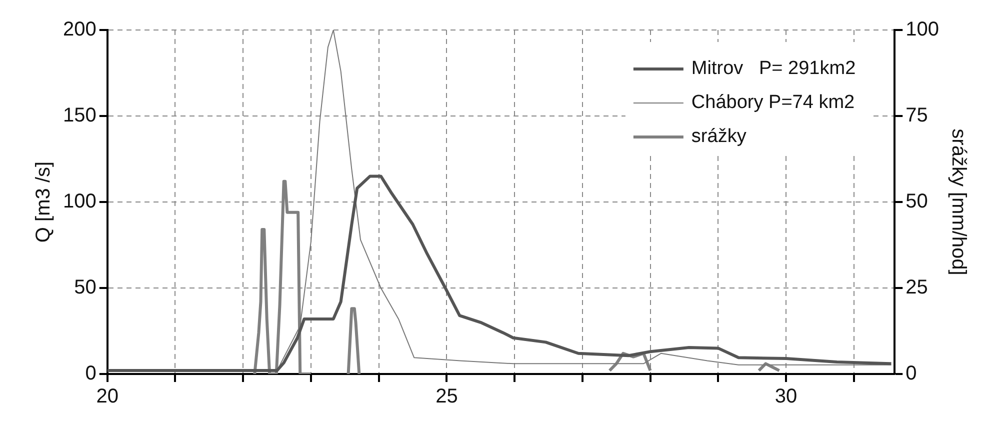 The image size is (992, 428). What do you see at coordinates (447, 397) in the screenshot?
I see `x-tick-label: 25` at bounding box center [447, 397].